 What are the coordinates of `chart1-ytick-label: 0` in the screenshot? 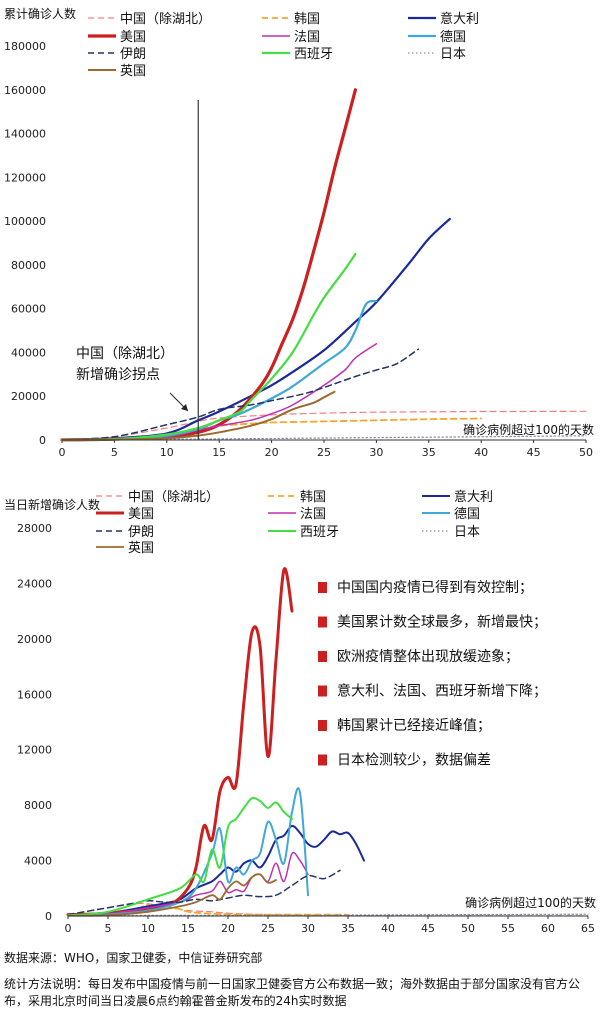 It's located at (42, 440).